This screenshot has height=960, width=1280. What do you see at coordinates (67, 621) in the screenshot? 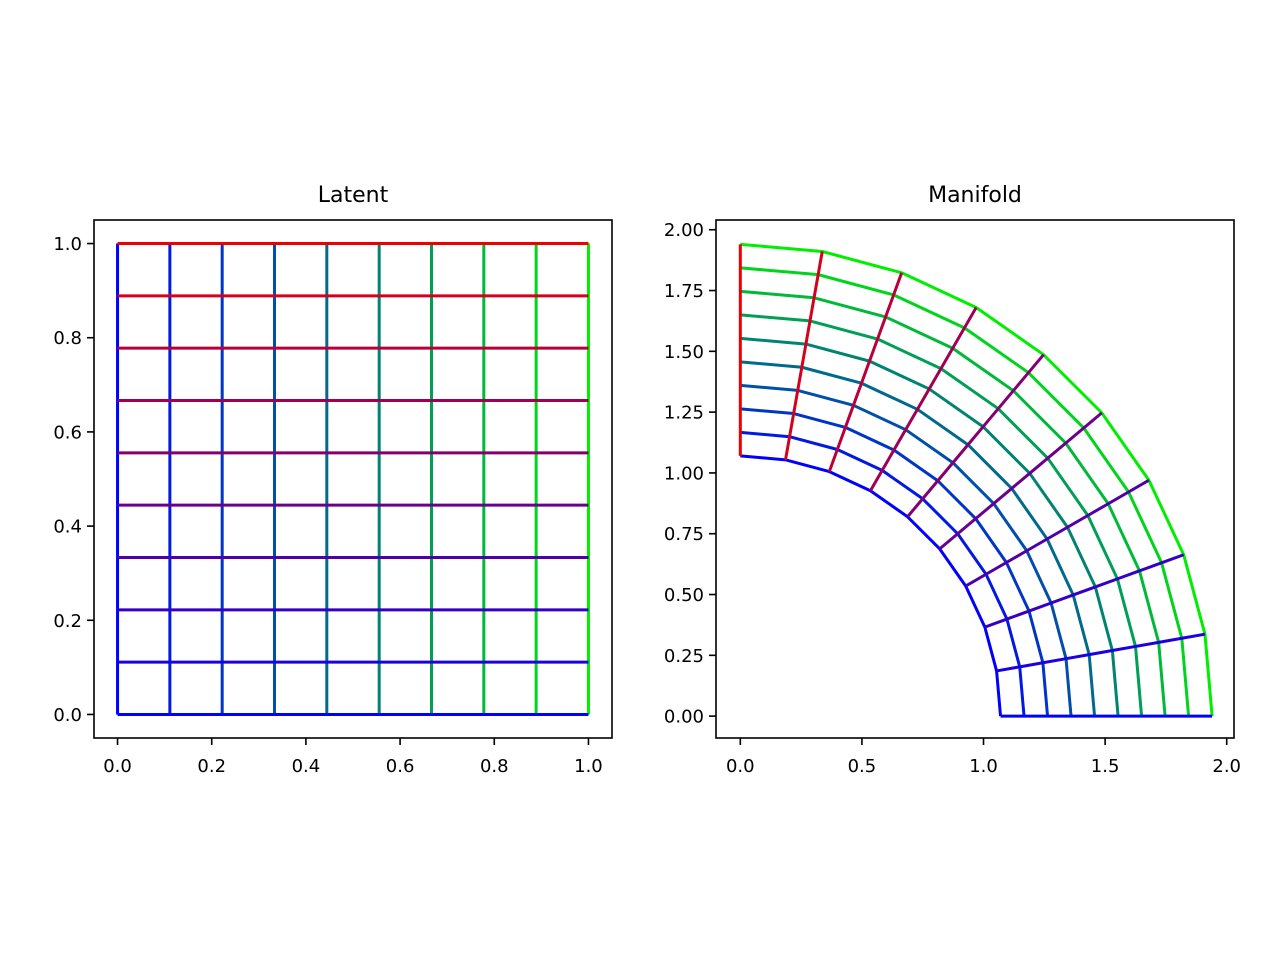
I see `y-tick-label: 0.2` at bounding box center [67, 621].